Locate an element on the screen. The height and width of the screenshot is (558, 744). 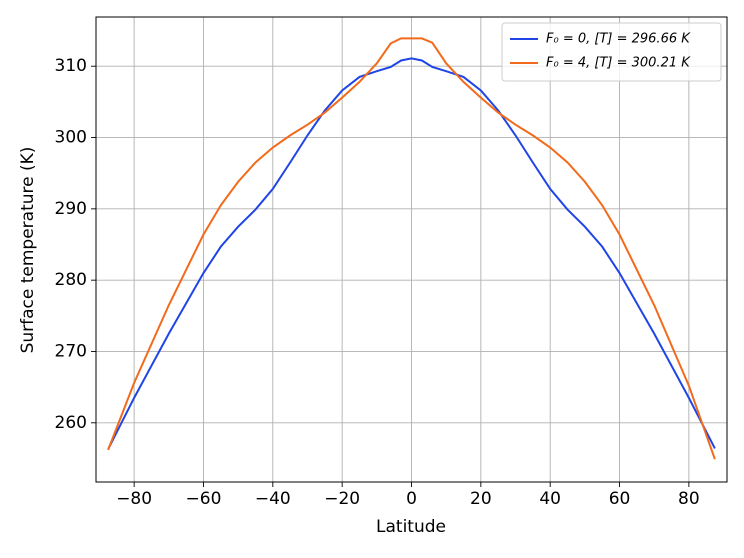
y-tick-label: 270 is located at coordinates (71, 351).